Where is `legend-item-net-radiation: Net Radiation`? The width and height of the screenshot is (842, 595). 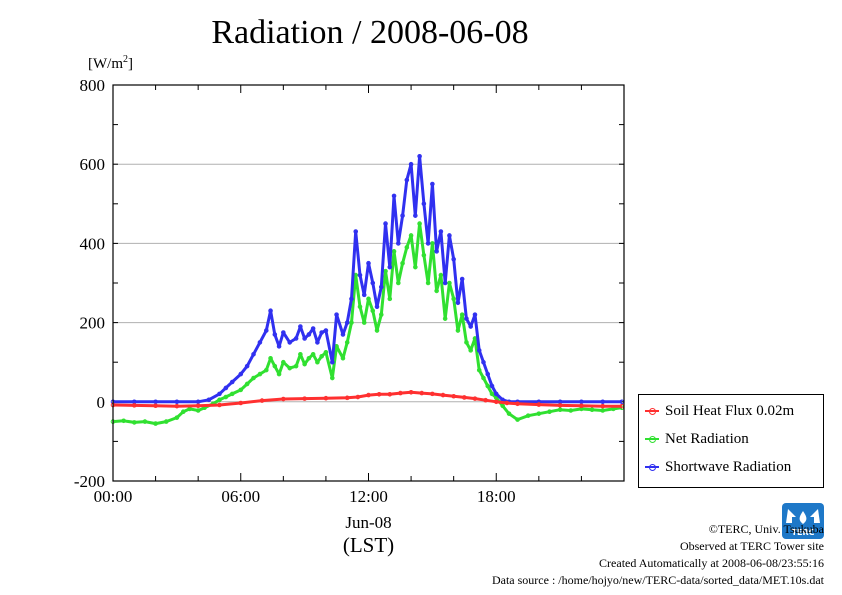
legend-item-net-radiation: Net Radiation is located at coordinates (697, 439).